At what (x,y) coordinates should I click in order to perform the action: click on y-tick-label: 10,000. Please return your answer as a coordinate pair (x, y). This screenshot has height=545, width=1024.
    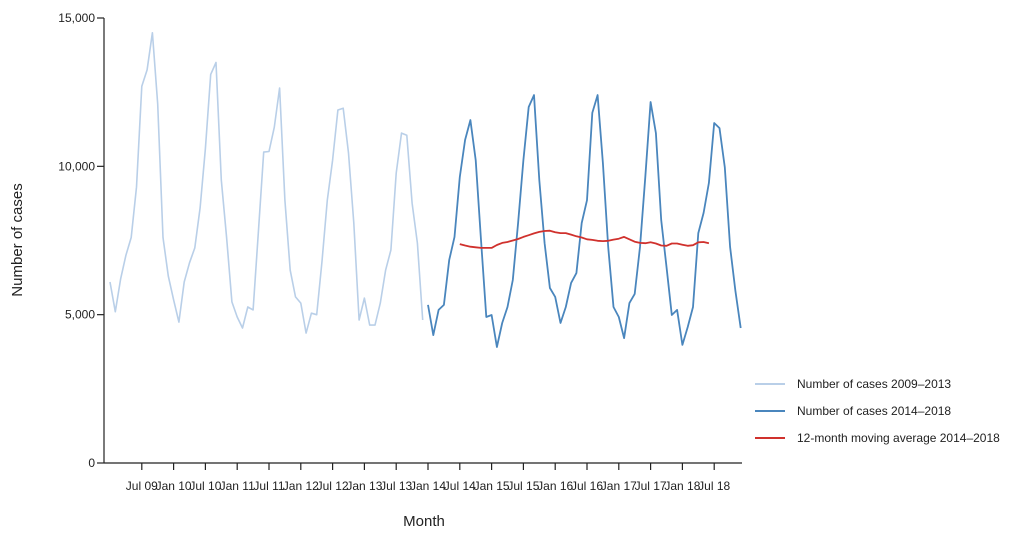
    Looking at the image, I should click on (76, 166).